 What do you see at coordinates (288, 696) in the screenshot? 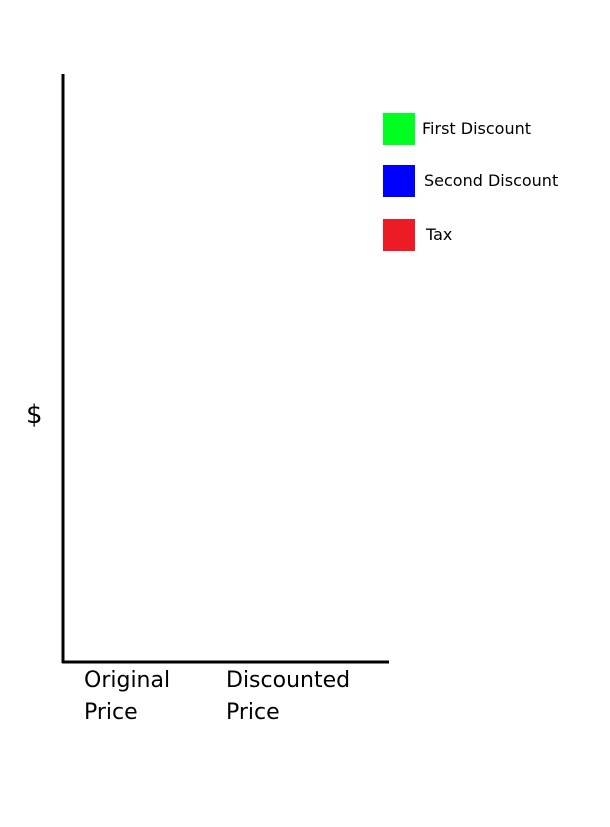
I see `x-tick-label: Discounted Price` at bounding box center [288, 696].